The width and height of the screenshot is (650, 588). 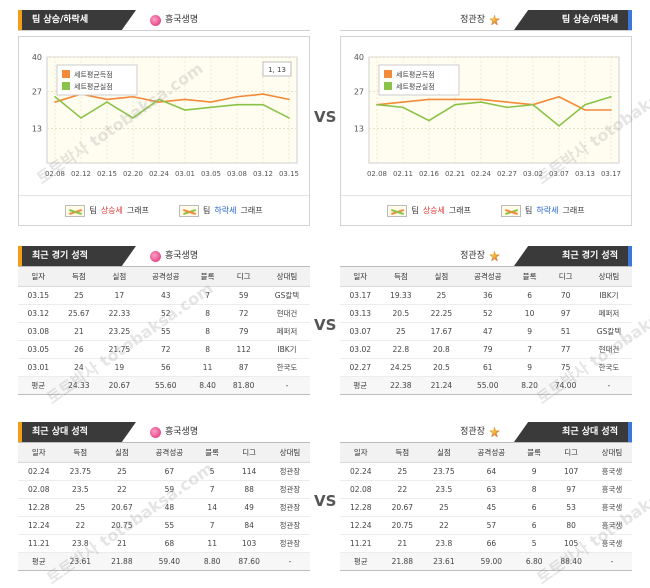 I want to click on table-cell: 112, so click(x=243, y=349).